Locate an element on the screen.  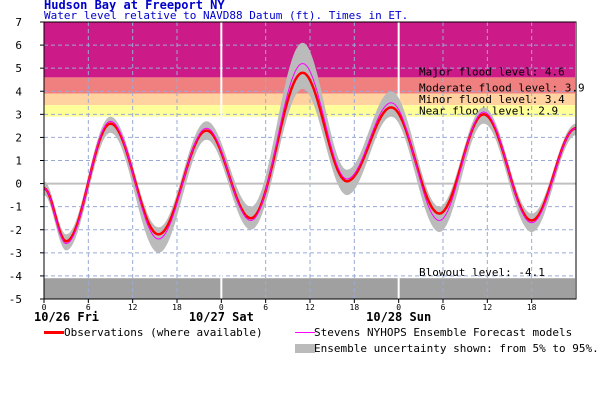
flood-level-label: Major flood level: 4.6 is located at coordinates (492, 71).